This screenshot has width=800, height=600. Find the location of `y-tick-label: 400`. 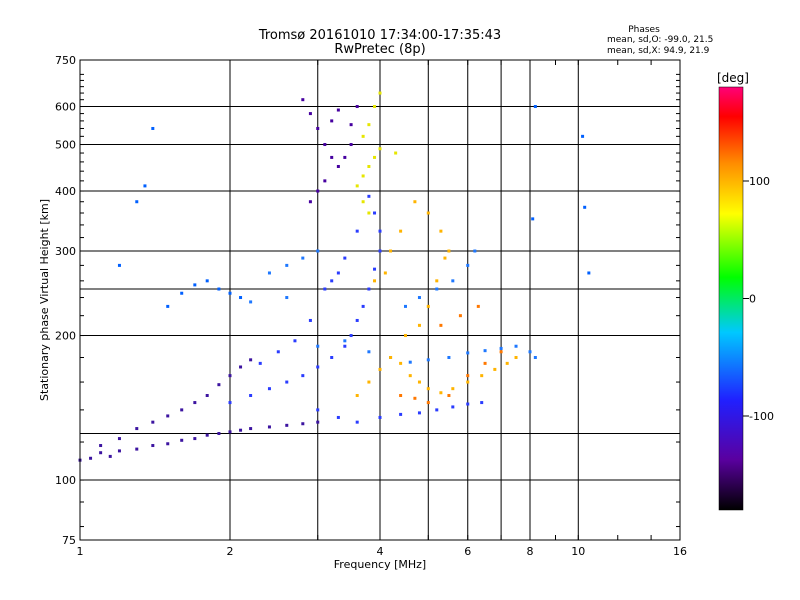

y-tick-label: 400 is located at coordinates (65, 191).